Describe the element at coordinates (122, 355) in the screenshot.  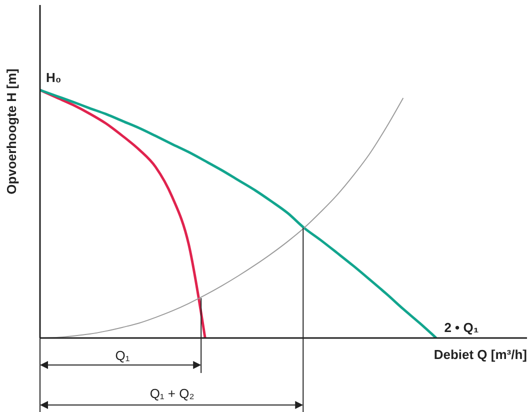
I see `text: Q₁` at that location.